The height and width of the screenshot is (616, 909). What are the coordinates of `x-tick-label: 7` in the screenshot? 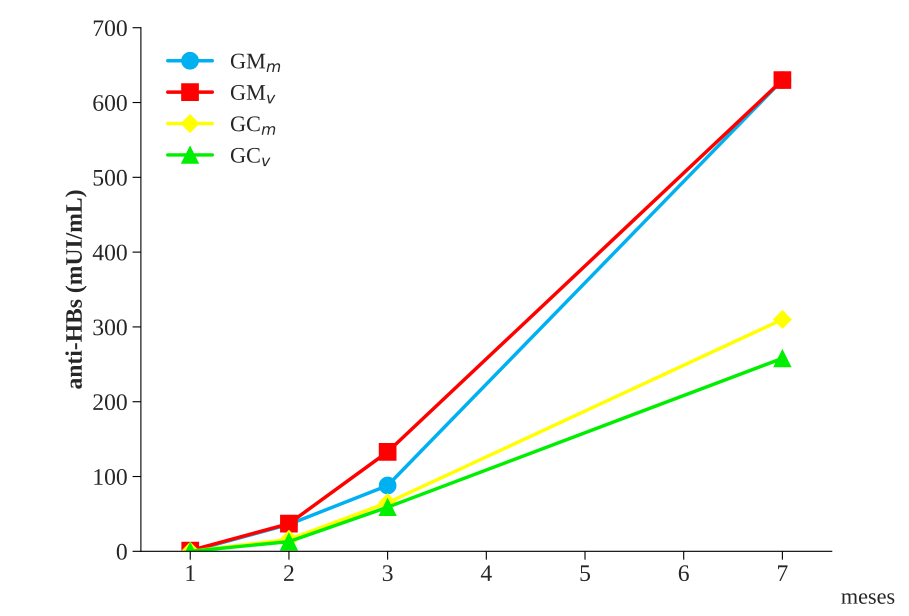 It's located at (783, 573).